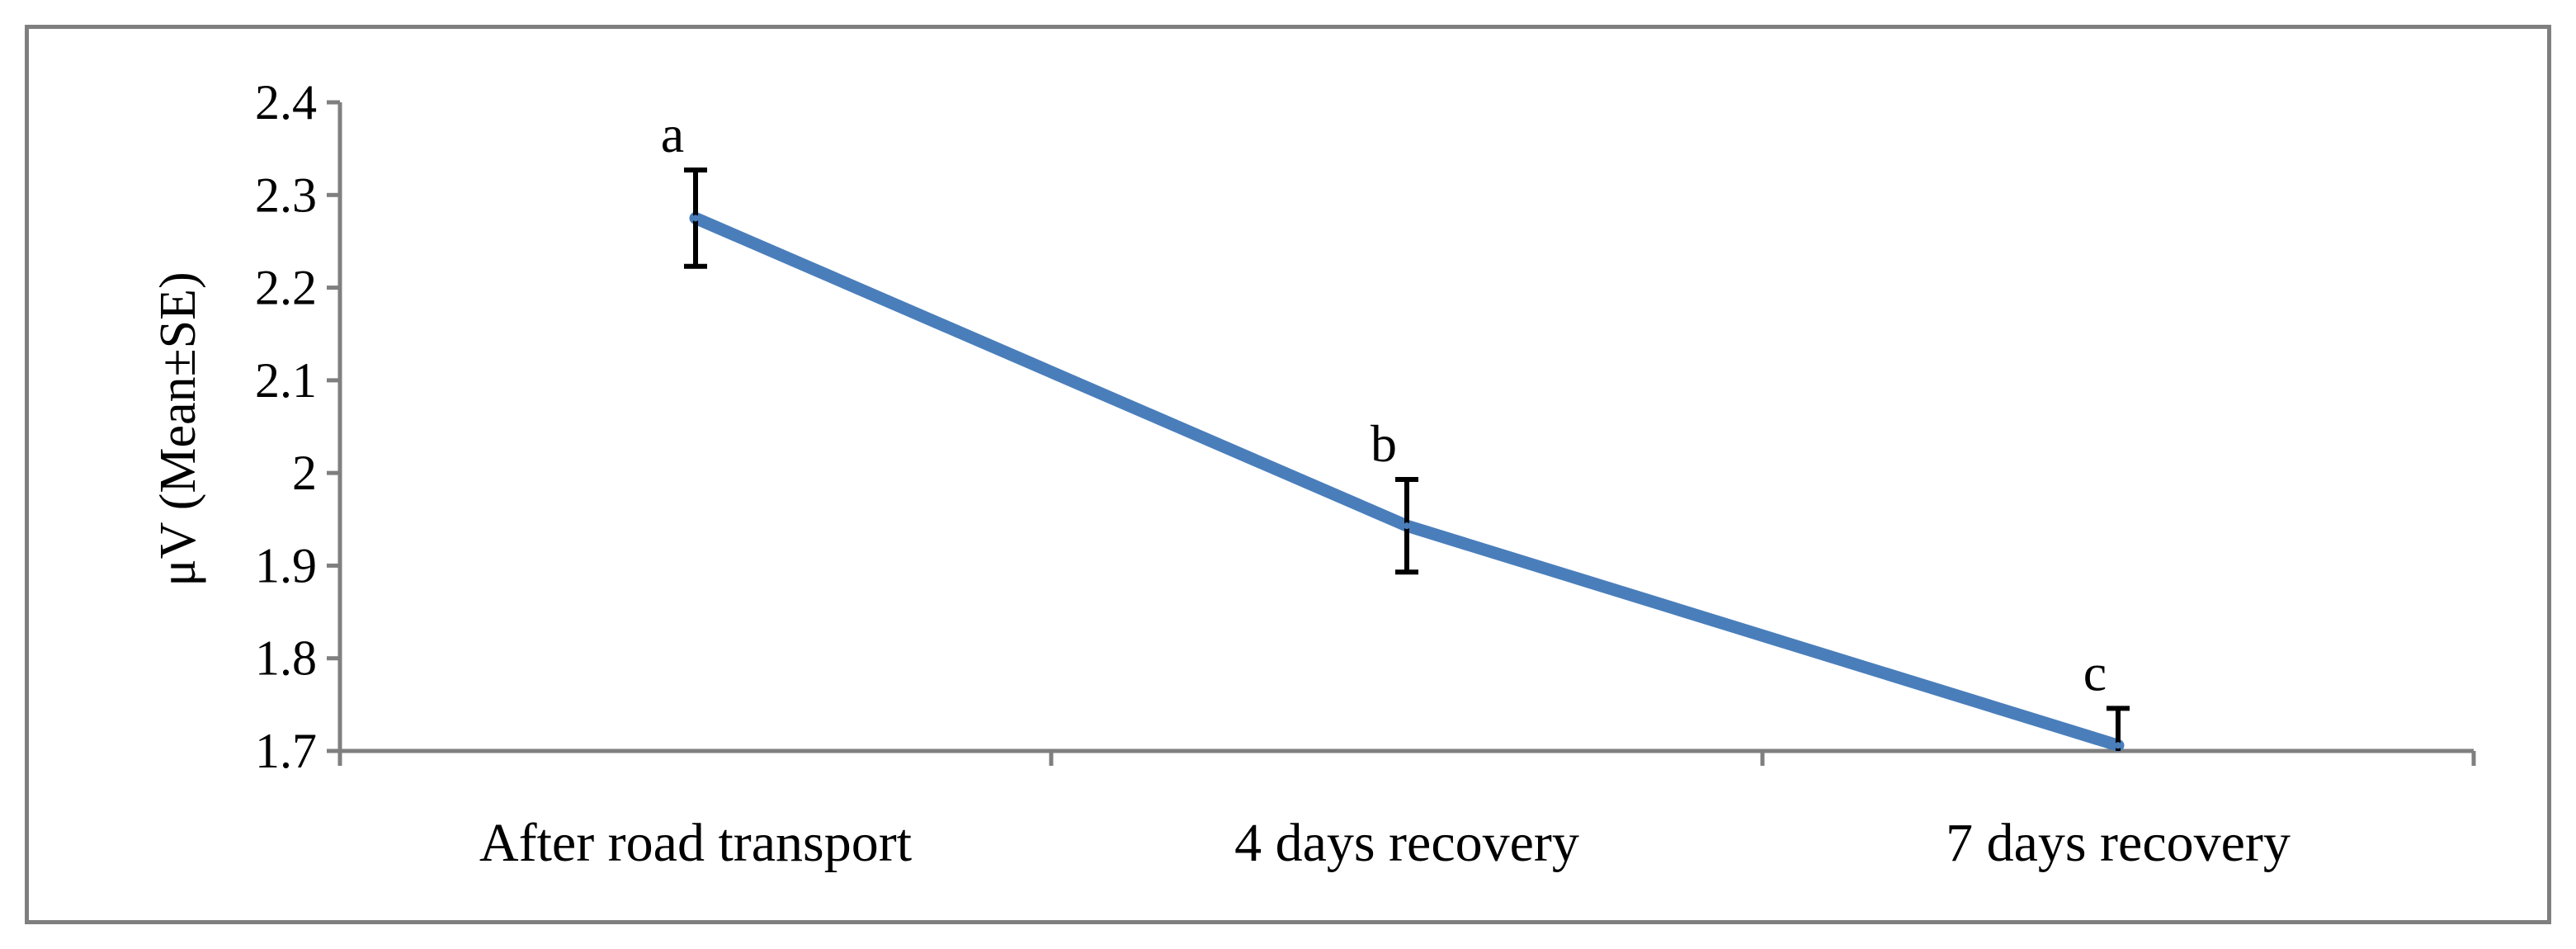 The image size is (2576, 949). I want to click on x-tick-label: 7 days recovery, so click(2118, 843).